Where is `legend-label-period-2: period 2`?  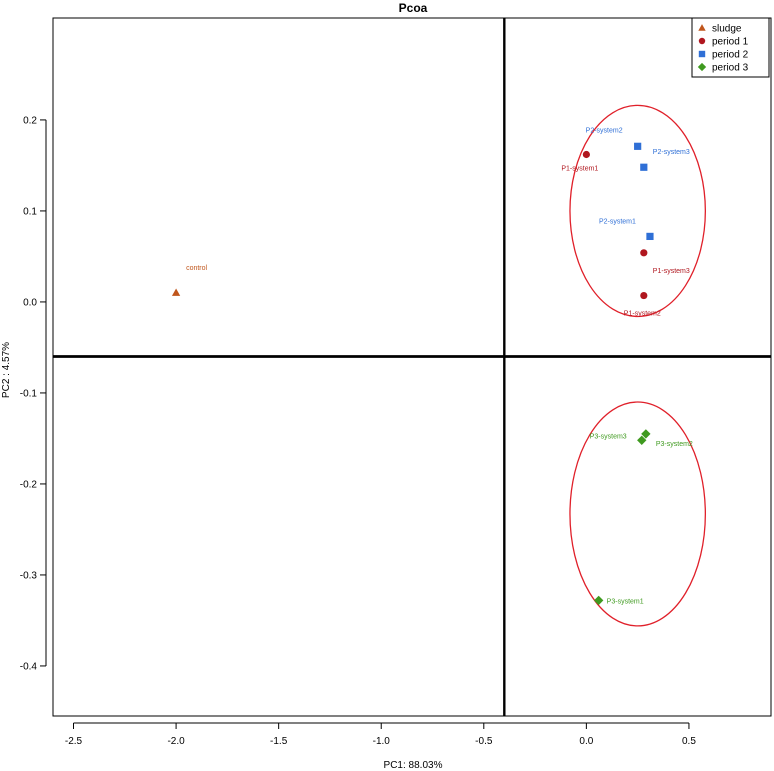
legend-label-period-2: period 2 is located at coordinates (730, 55).